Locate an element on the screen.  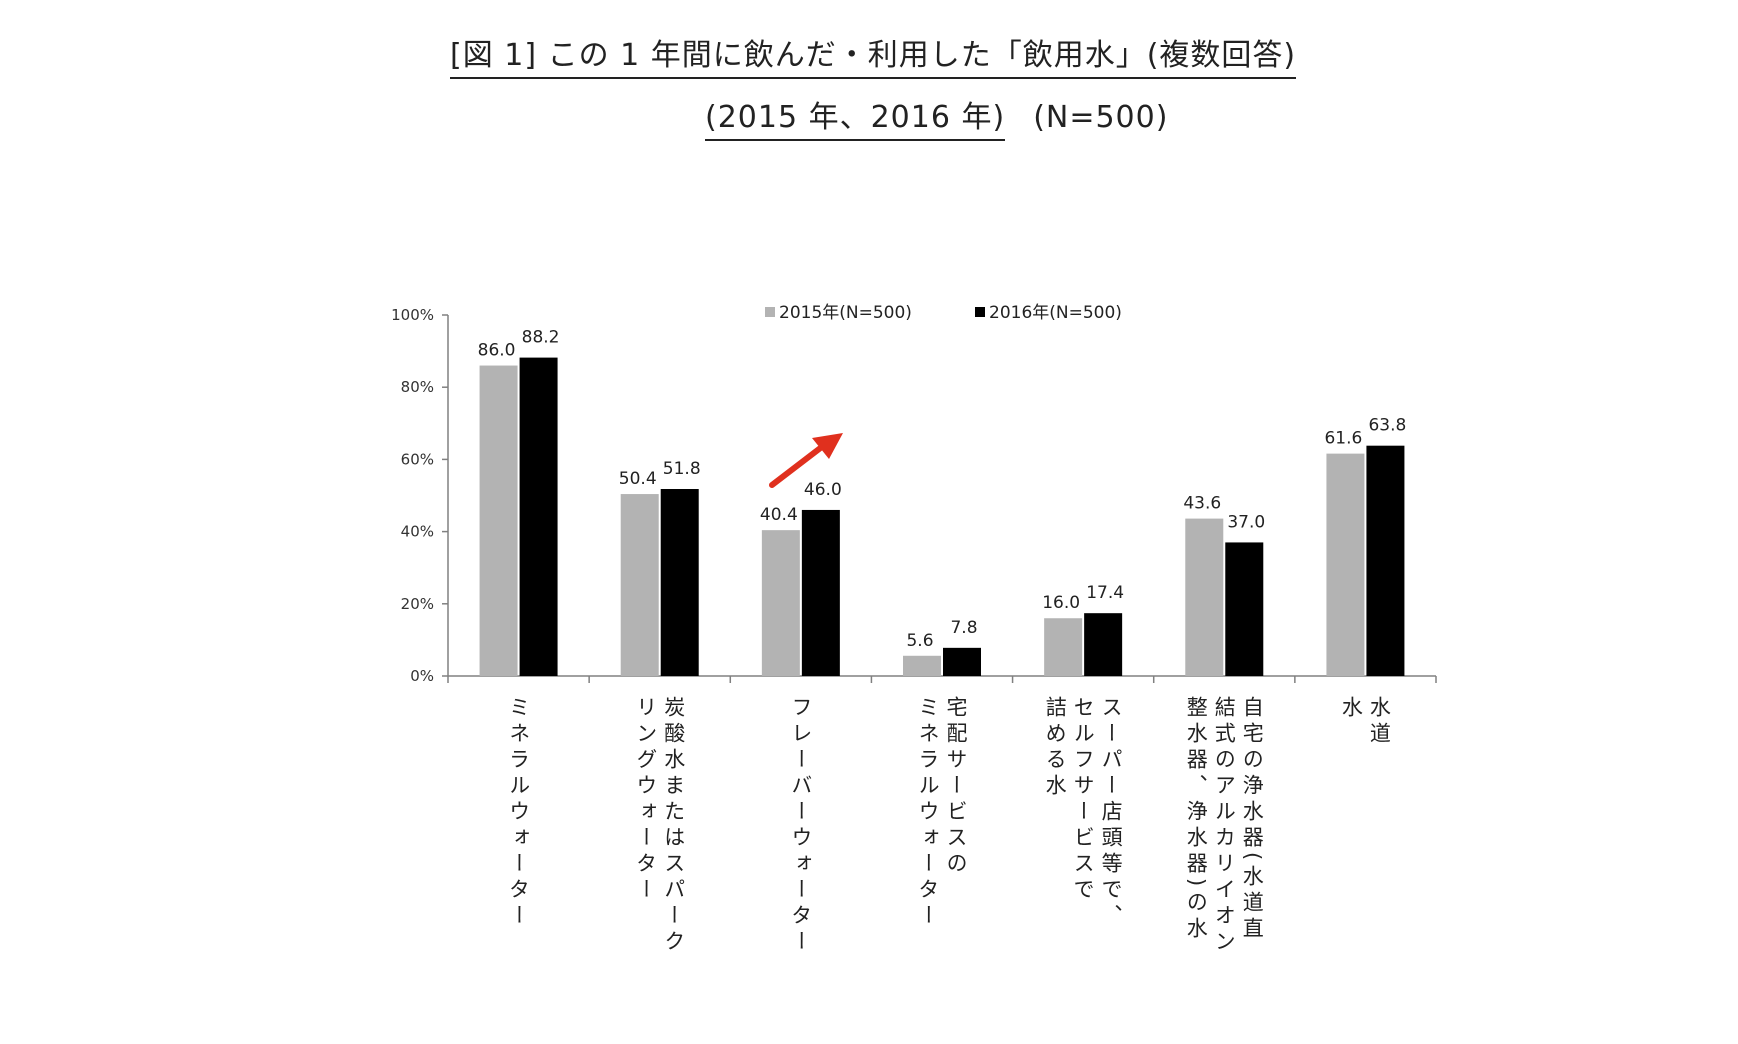
y-tick-label: 100% is located at coordinates (412, 315).